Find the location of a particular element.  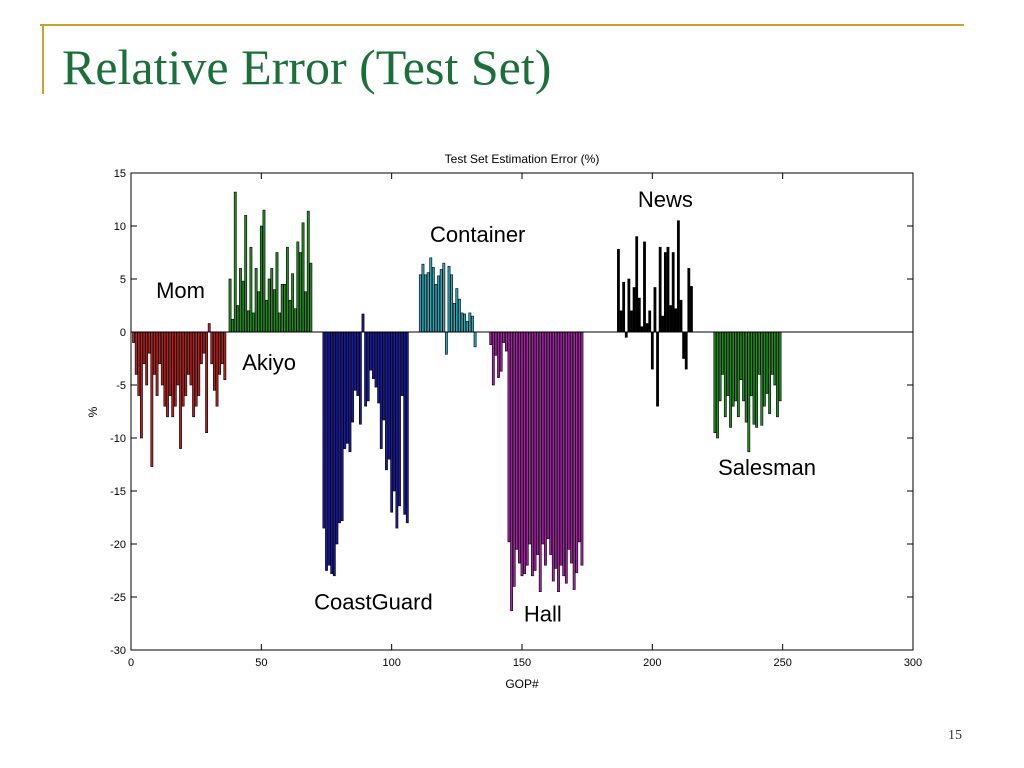

annotation-news: News is located at coordinates (665, 199).